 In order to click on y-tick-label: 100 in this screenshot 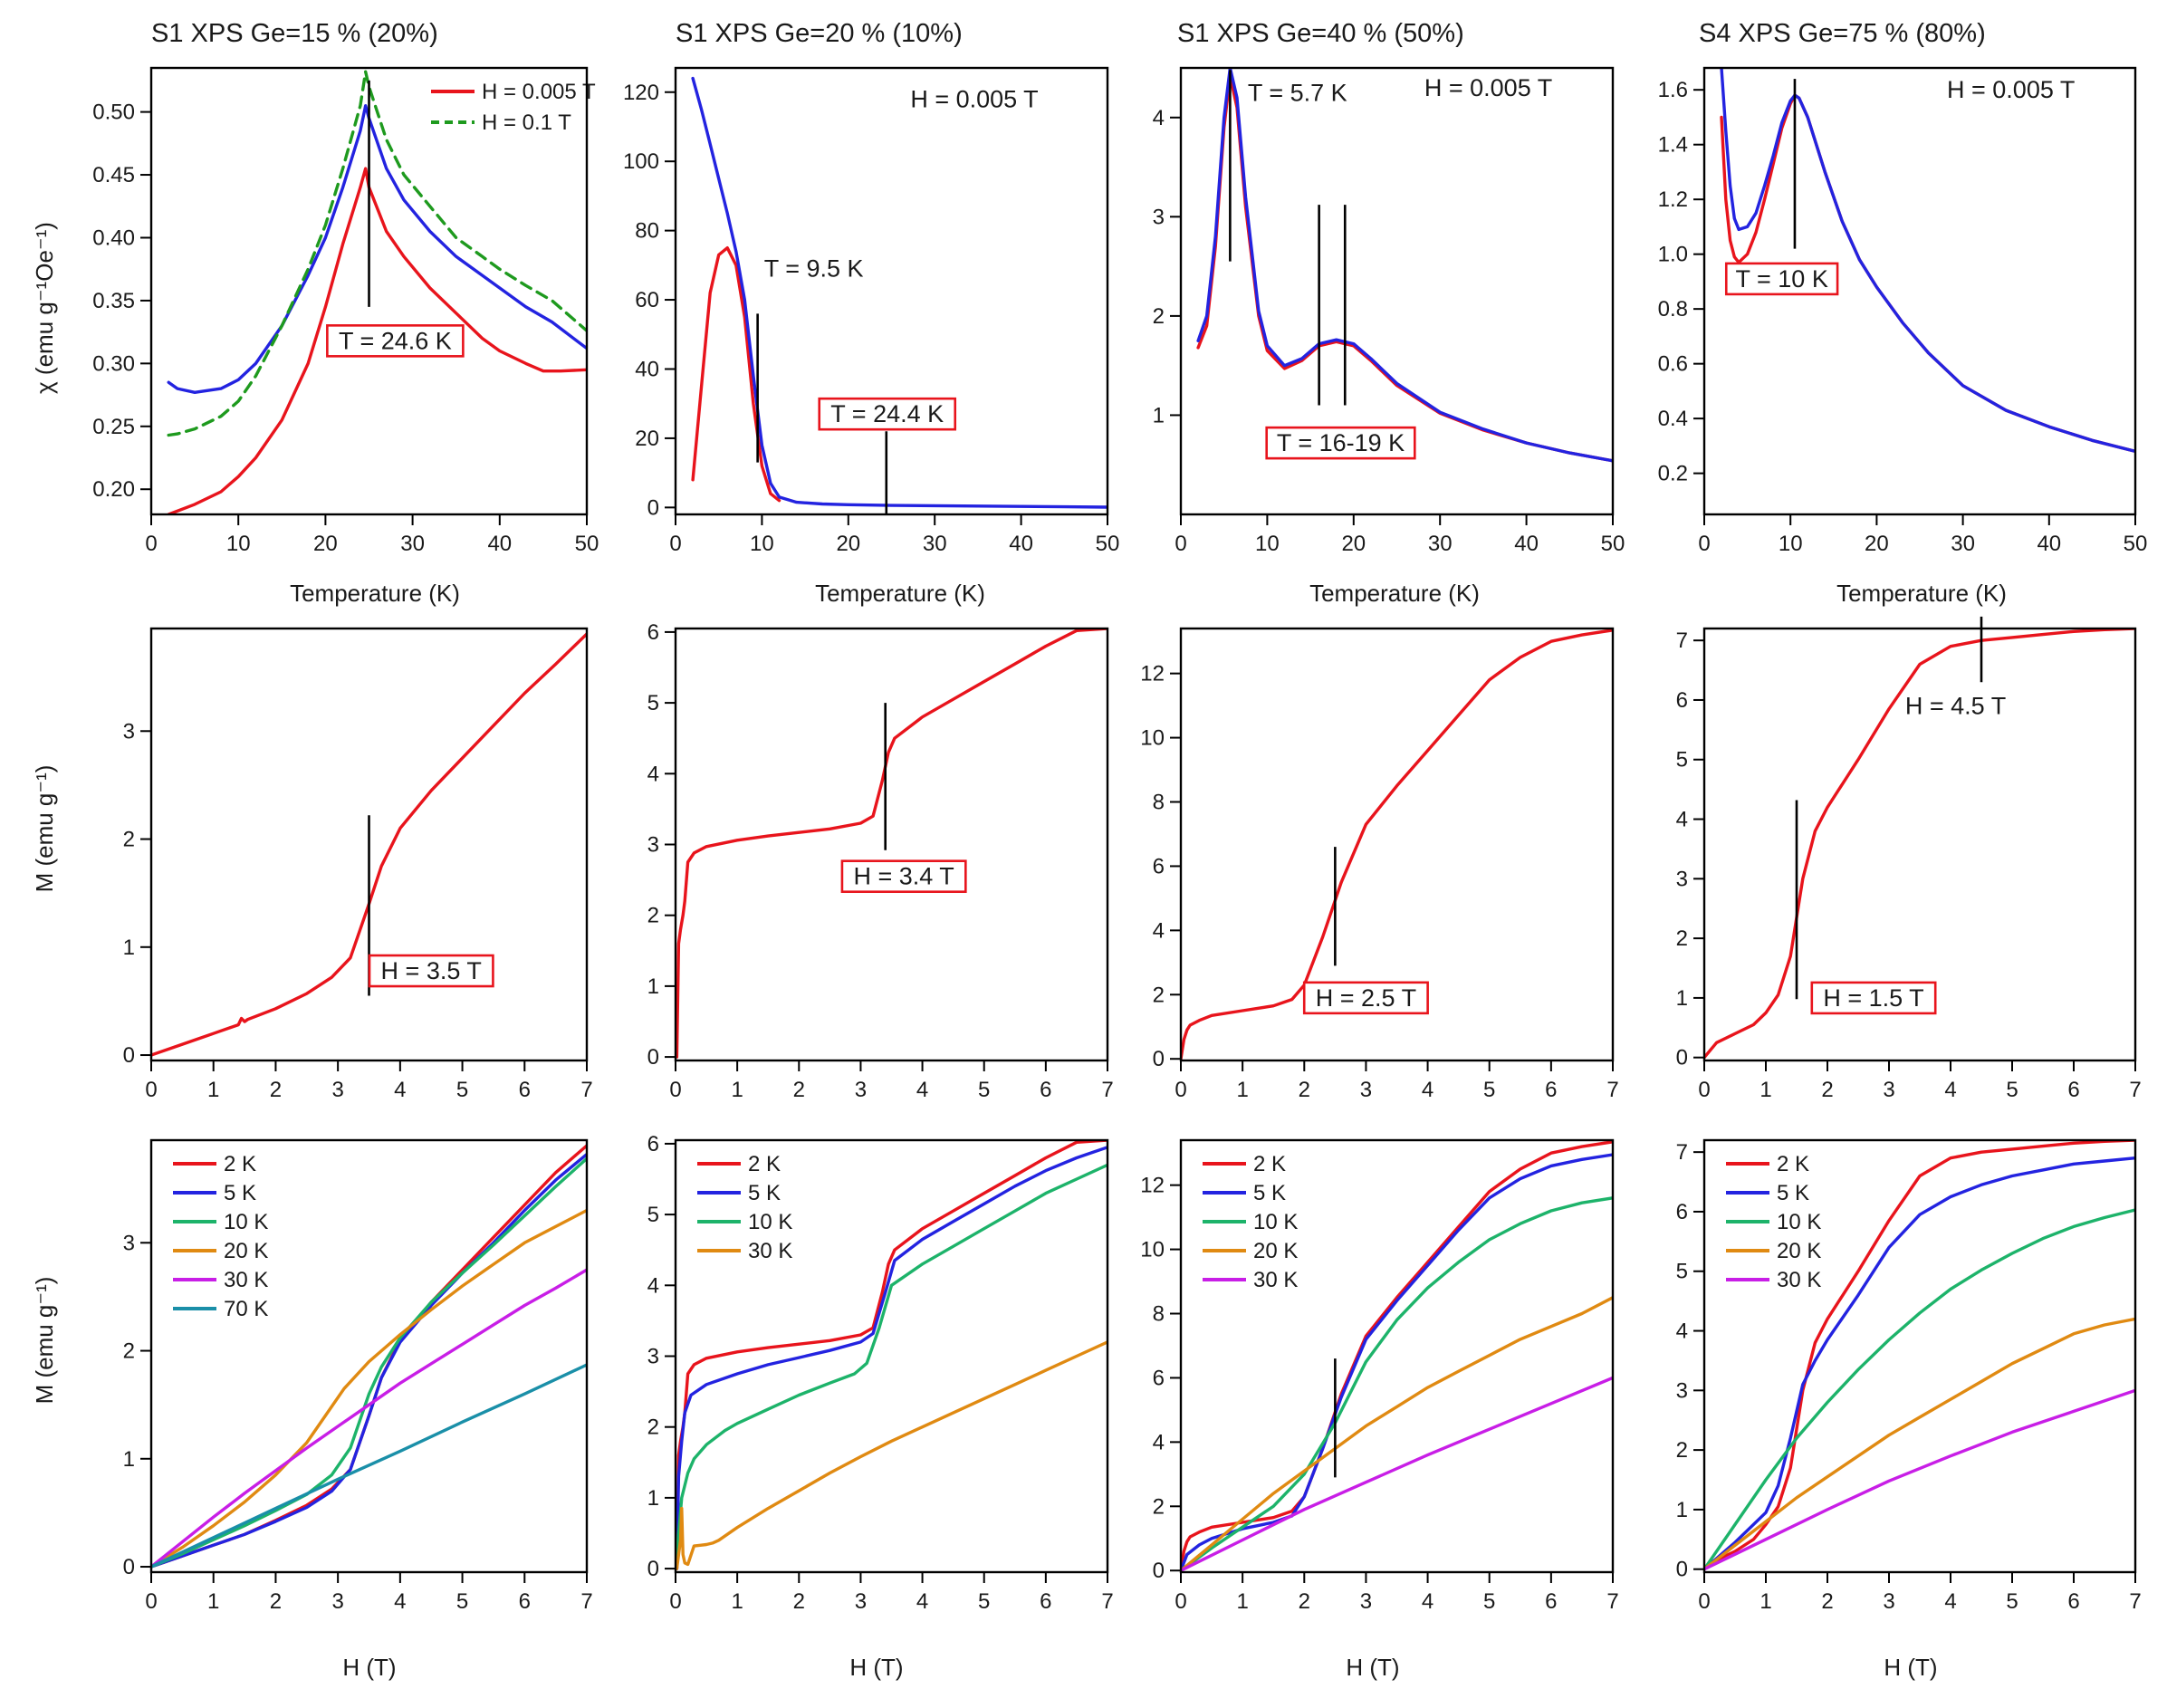, I will do `click(641, 161)`.